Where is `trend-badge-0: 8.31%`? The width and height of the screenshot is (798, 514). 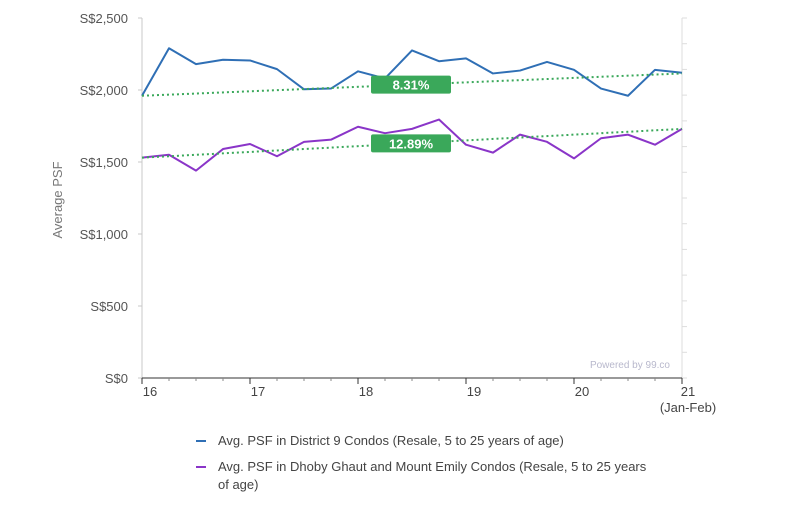
trend-badge-0: 8.31% is located at coordinates (411, 84).